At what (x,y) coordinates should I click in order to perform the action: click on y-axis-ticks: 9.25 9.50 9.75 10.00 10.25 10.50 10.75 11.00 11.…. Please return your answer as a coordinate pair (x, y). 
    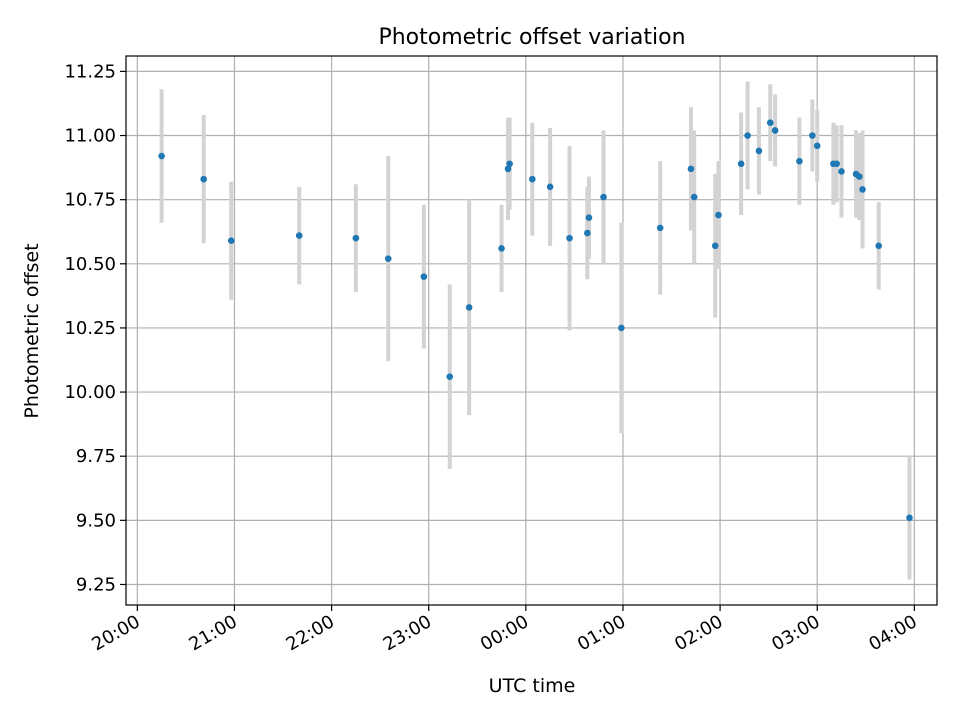
    Looking at the image, I should click on (95, 328).